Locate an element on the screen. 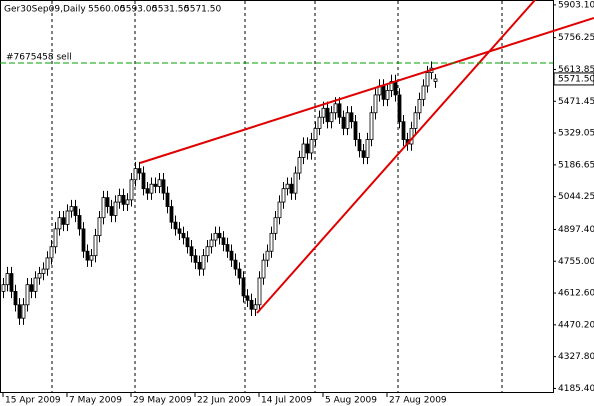 The image size is (594, 406). y-tick-label: 4470.20 is located at coordinates (576, 325).